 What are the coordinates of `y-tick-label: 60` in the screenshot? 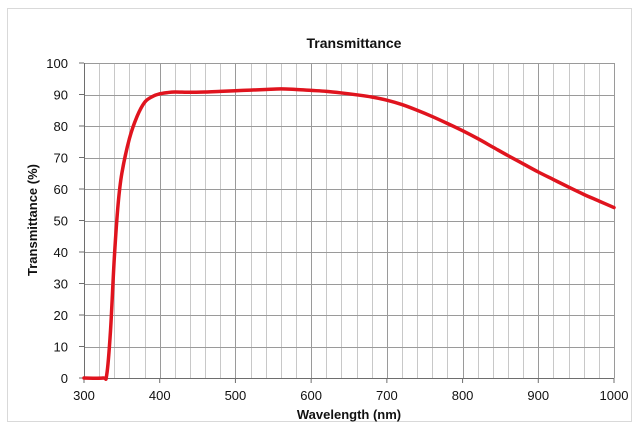 It's located at (61, 189).